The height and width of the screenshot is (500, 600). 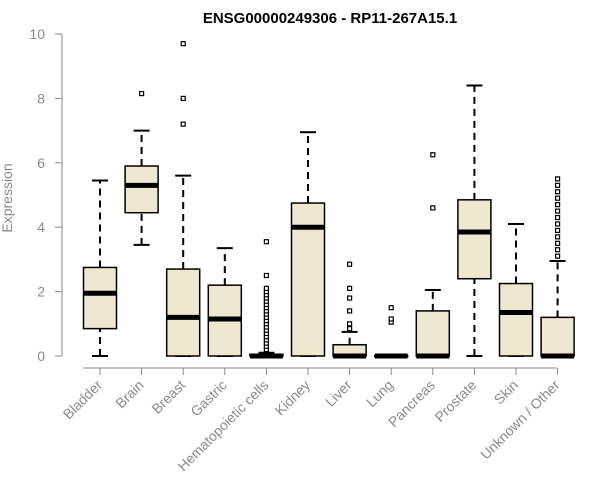 What do you see at coordinates (168, 397) in the screenshot?
I see `x-tick-label: Breast` at bounding box center [168, 397].